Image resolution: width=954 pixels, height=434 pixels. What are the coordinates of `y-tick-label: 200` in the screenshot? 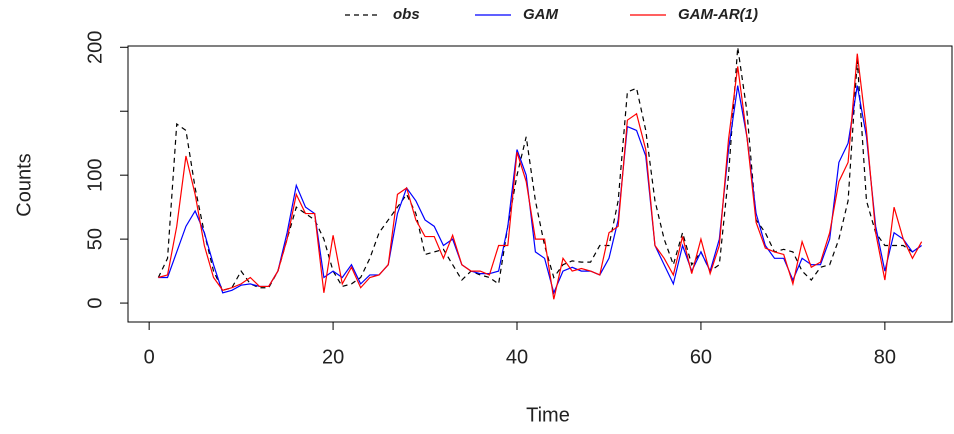 It's located at (95, 47).